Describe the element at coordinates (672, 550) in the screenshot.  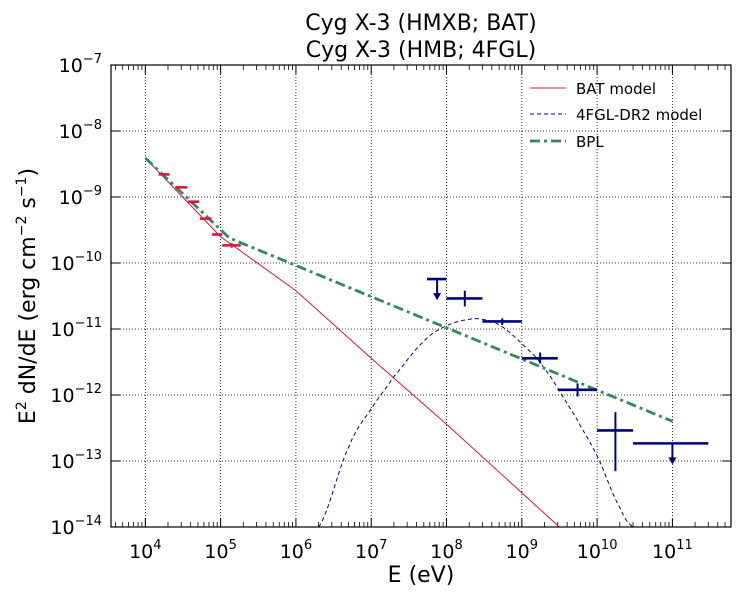
I see `x-tick-label: 10¹¹` at that location.